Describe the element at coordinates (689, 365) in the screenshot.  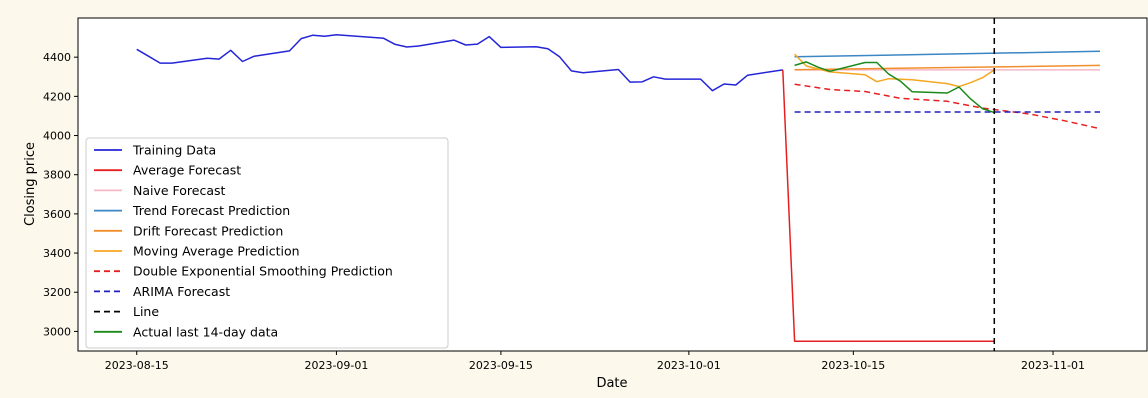
I see `x-tick-label: 2023-10-01` at that location.